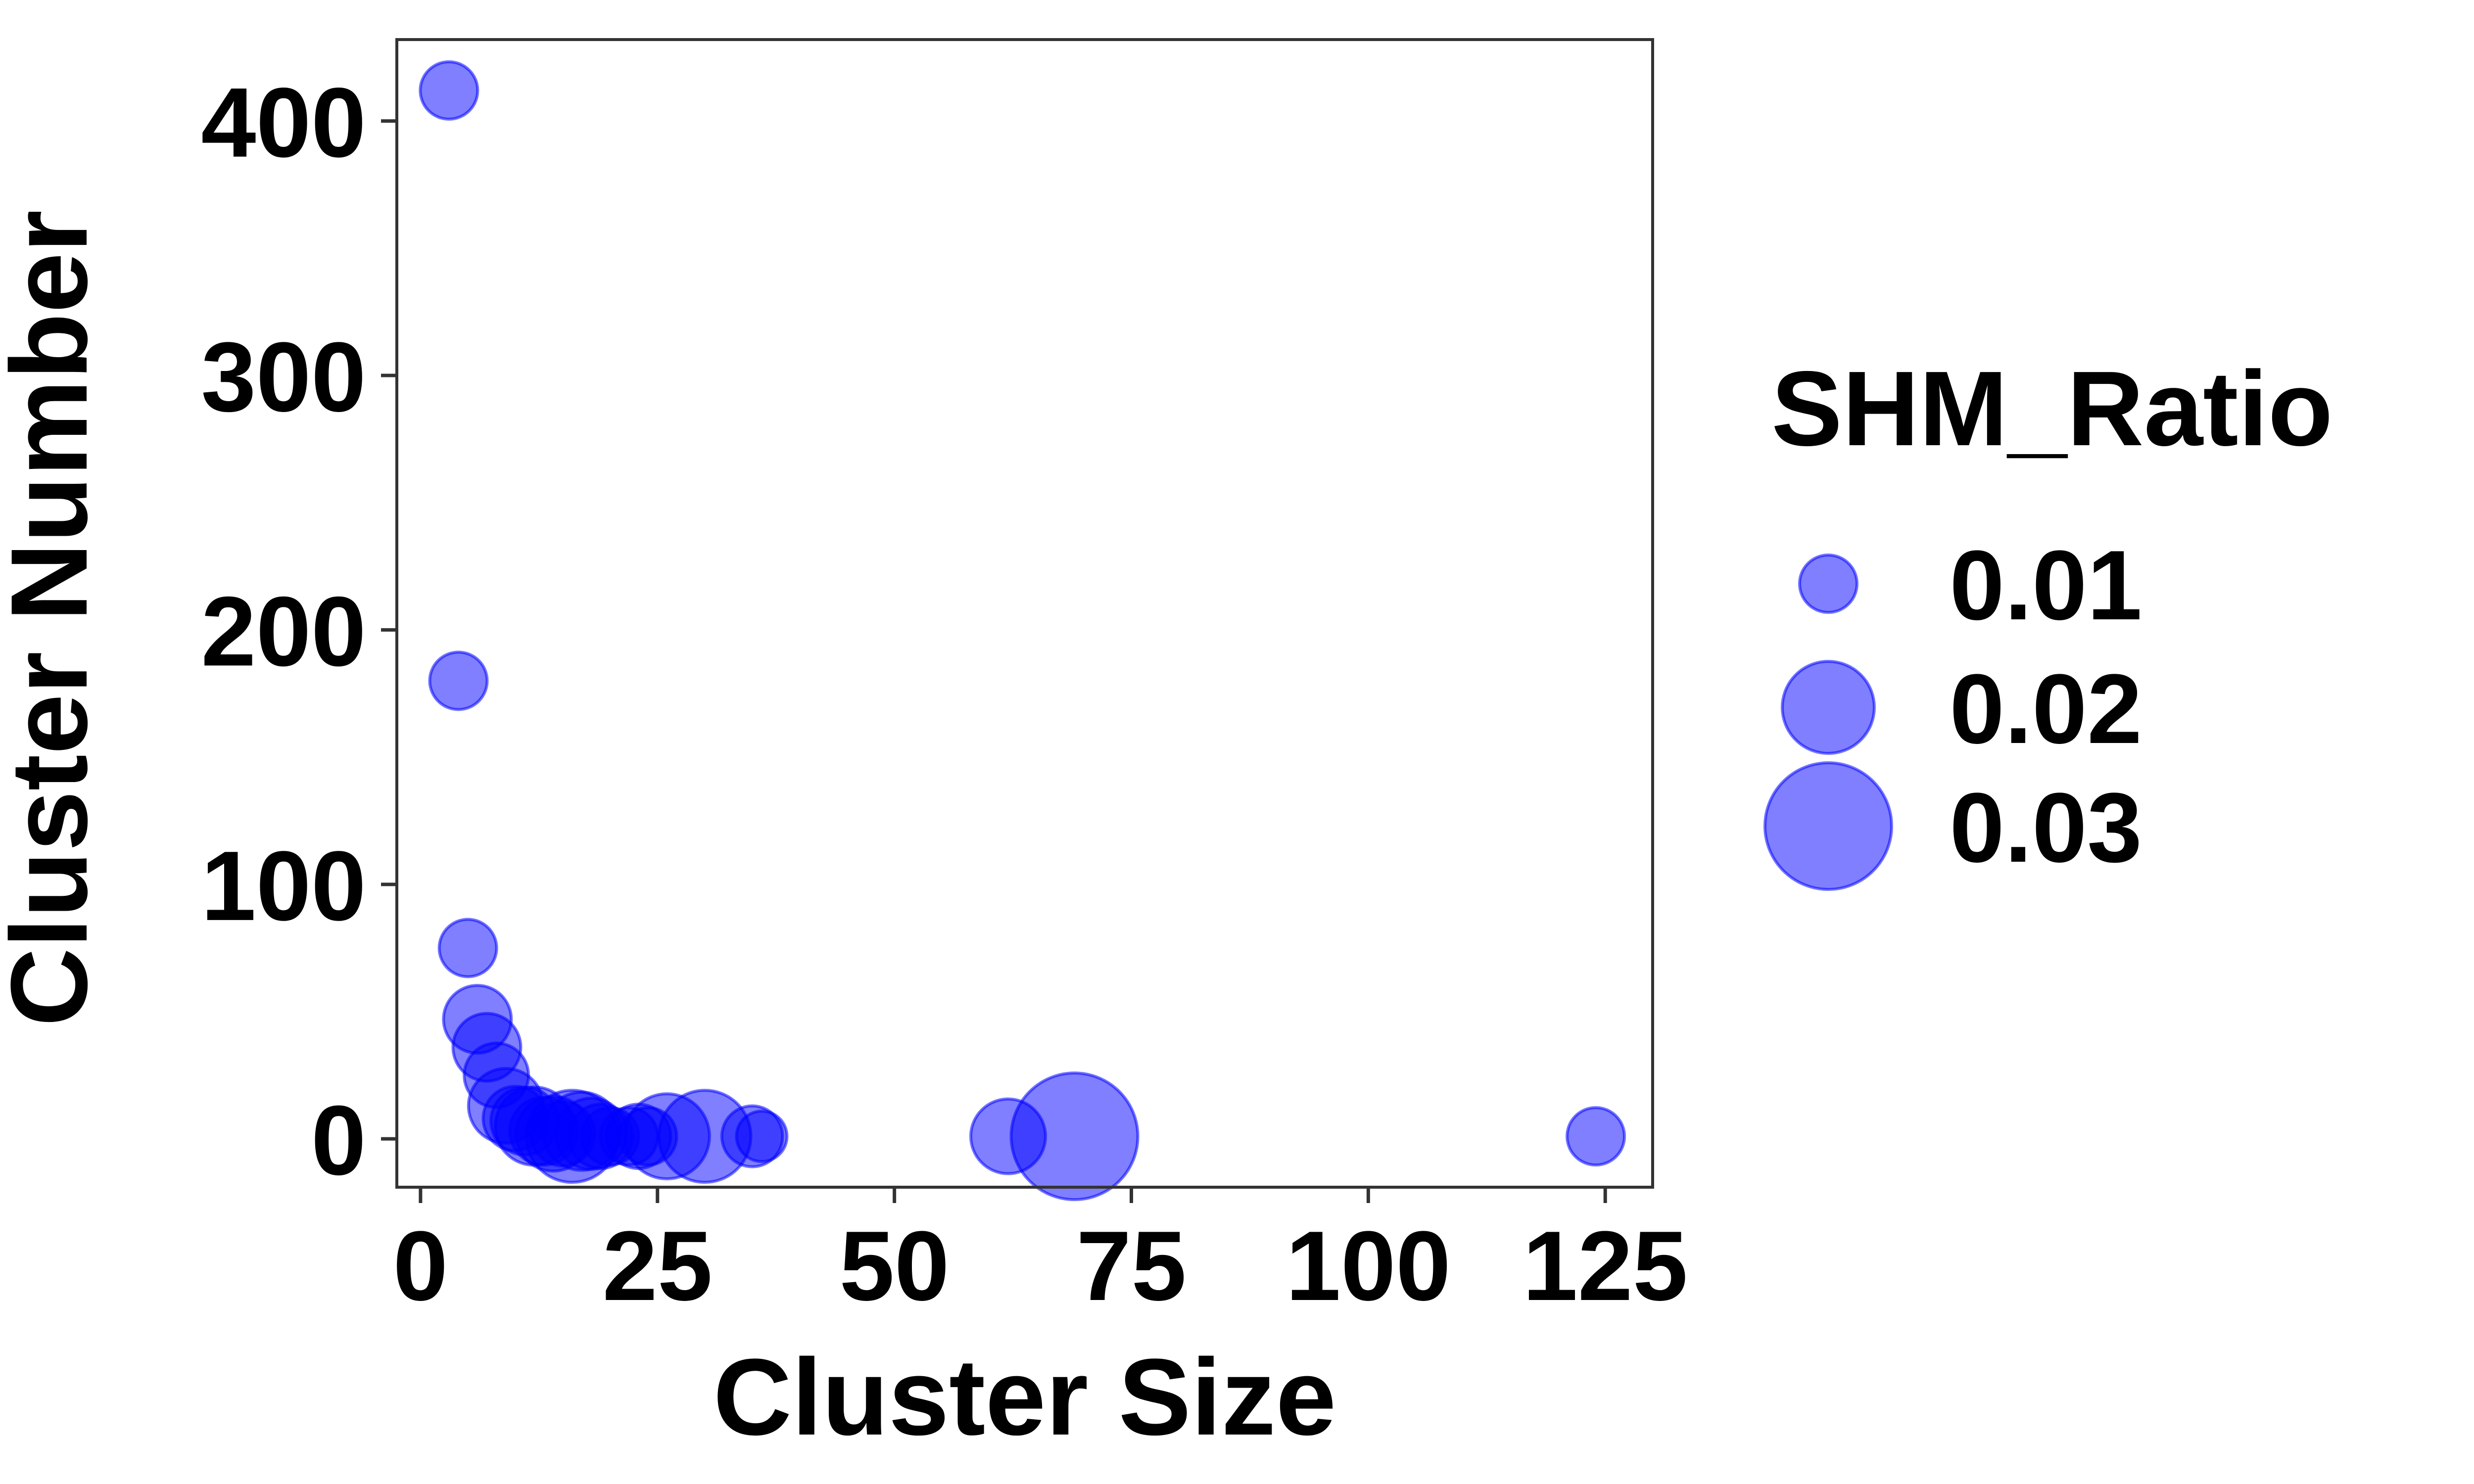 The width and height of the screenshot is (2474, 1484). I want to click on y-tick-label: 100, so click(284, 886).